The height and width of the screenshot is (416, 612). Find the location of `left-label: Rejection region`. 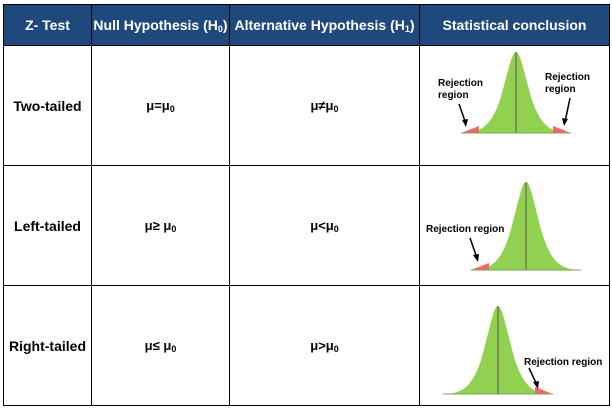

left-label: Rejection region is located at coordinates (465, 229).